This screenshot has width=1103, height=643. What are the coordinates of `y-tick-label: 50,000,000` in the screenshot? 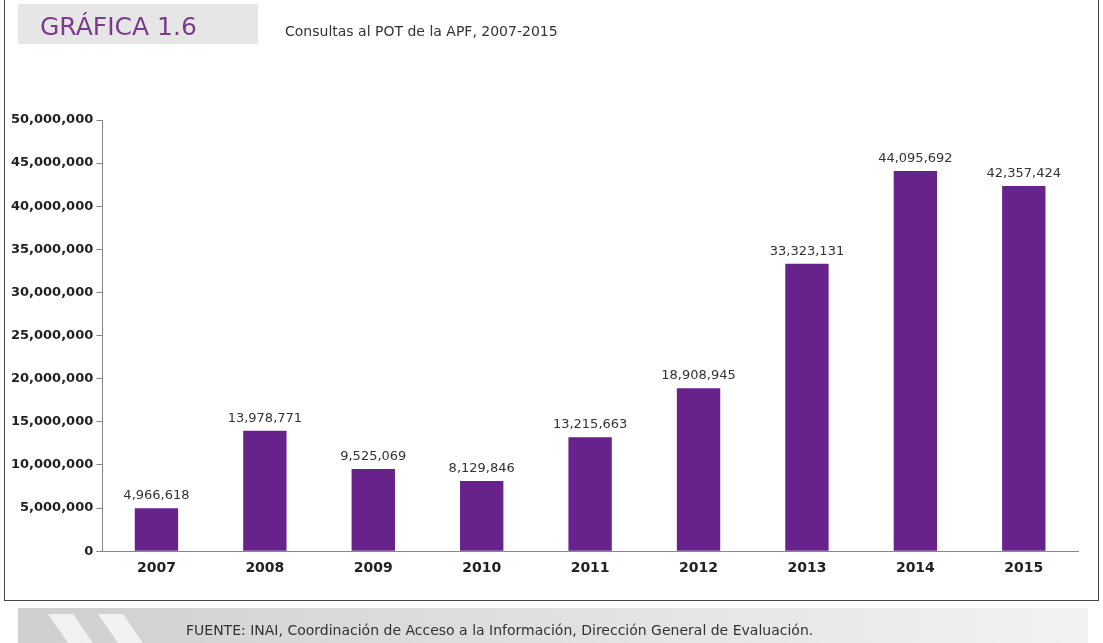 It's located at (52, 119).